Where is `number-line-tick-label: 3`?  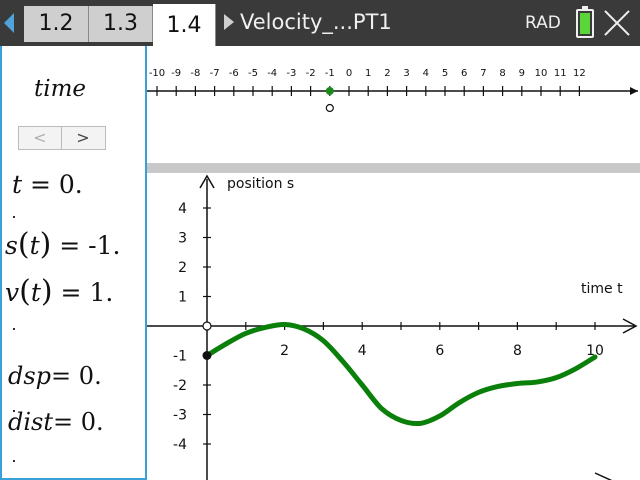 number-line-tick-label: 3 is located at coordinates (406, 73).